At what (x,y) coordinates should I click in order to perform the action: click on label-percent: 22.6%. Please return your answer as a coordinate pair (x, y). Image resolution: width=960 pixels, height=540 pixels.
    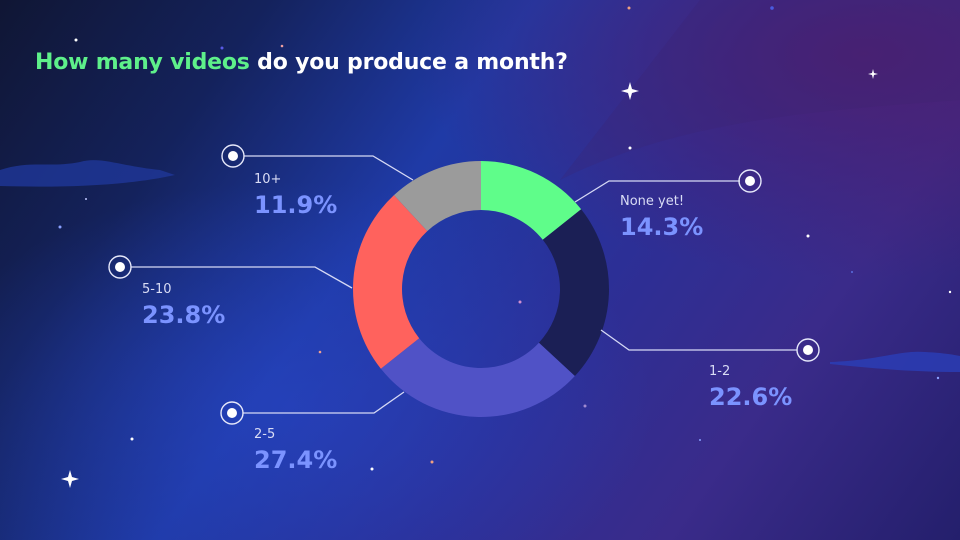
    Looking at the image, I should click on (751, 397).